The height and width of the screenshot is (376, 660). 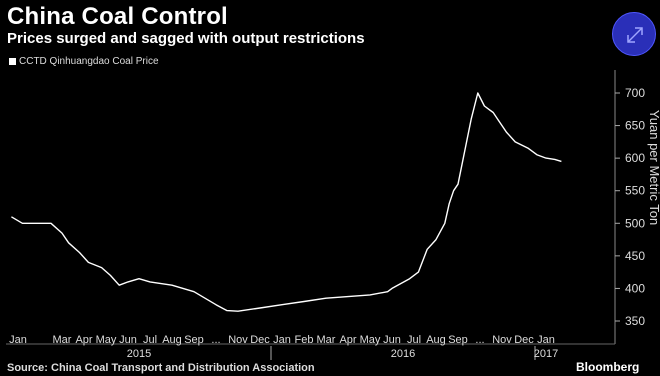 What do you see at coordinates (546, 354) in the screenshot?
I see `x-year-label: 2017` at bounding box center [546, 354].